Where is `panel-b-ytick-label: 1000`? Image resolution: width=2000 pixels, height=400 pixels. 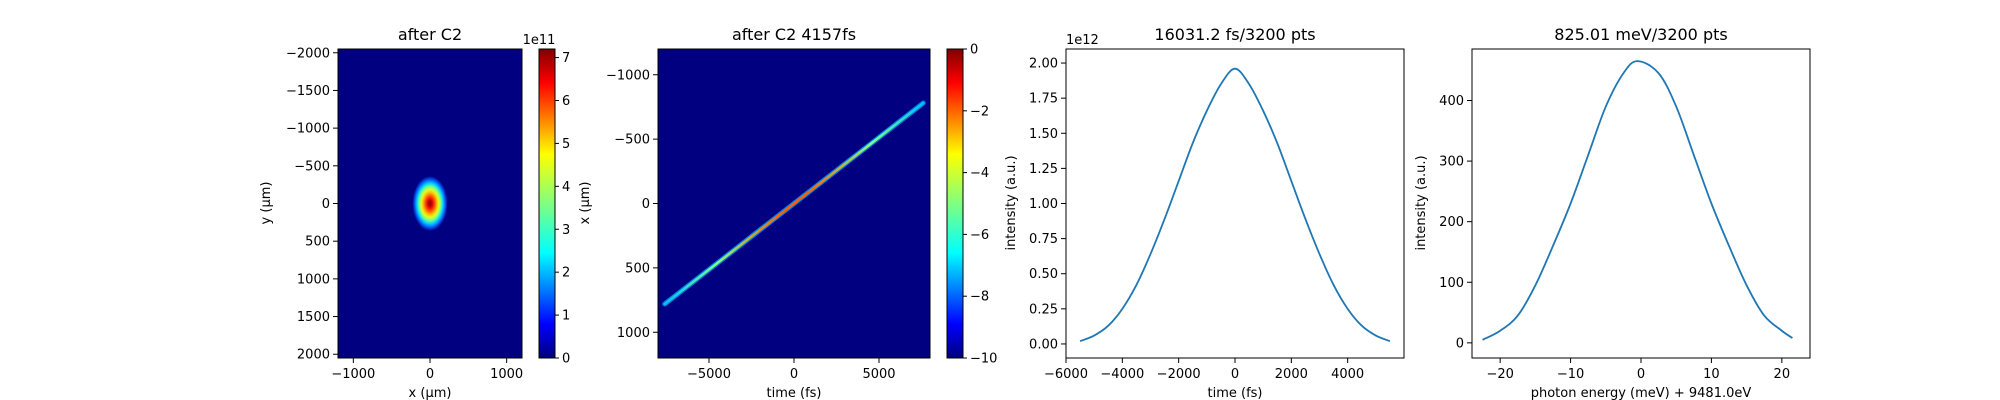 panel-b-ytick-label: 1000 is located at coordinates (633, 333).